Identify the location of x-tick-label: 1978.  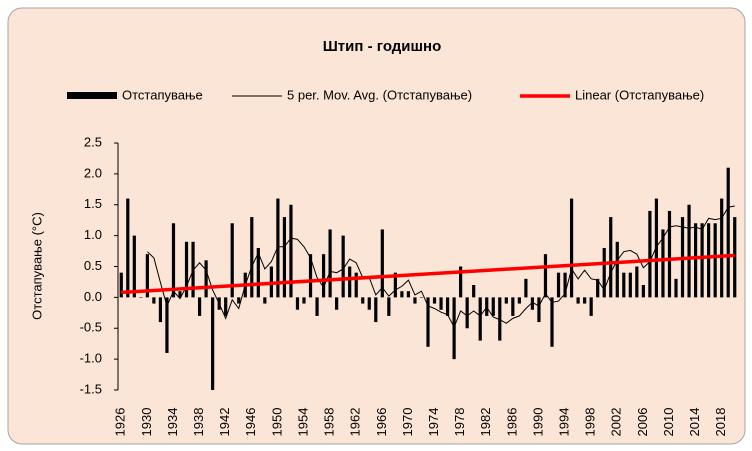
(459, 422).